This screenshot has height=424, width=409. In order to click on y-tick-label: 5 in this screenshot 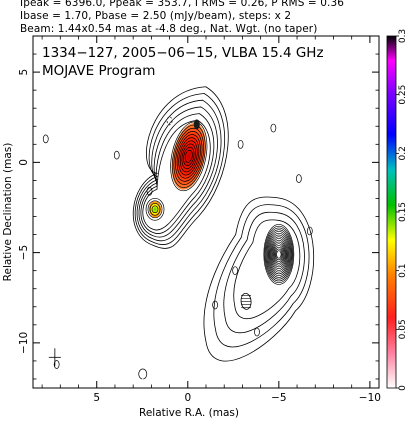, I will do `click(24, 72)`.